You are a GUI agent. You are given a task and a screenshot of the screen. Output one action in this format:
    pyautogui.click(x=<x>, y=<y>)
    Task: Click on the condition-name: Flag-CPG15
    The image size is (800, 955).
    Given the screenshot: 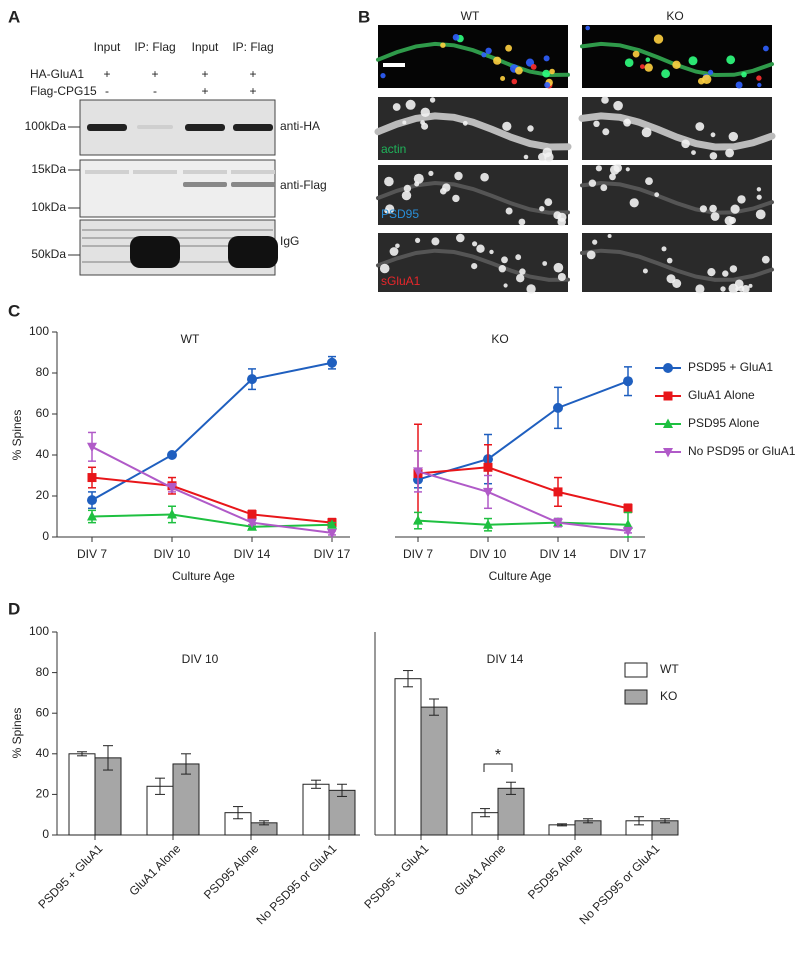 What is the action you would take?
    pyautogui.click(x=63, y=91)
    